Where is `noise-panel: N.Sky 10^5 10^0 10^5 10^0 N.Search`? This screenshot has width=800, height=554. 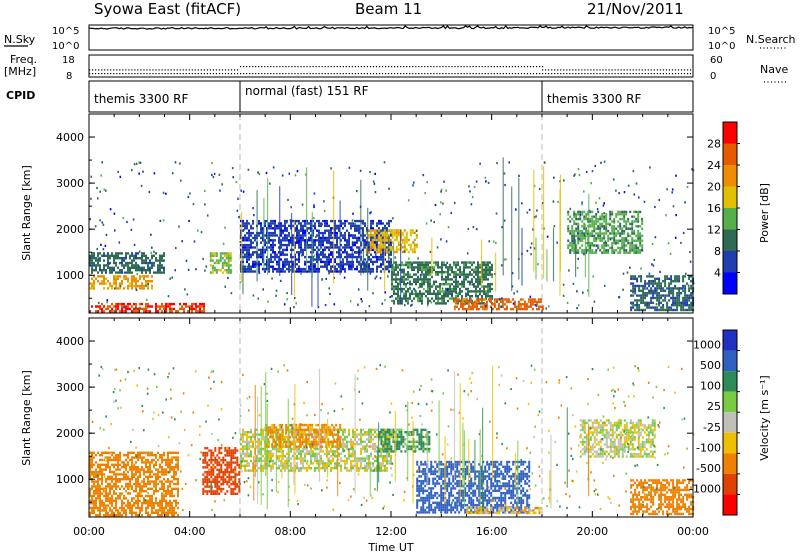 noise-panel: N.Sky 10^5 10^0 10^5 10^0 N.Search is located at coordinates (400, 38).